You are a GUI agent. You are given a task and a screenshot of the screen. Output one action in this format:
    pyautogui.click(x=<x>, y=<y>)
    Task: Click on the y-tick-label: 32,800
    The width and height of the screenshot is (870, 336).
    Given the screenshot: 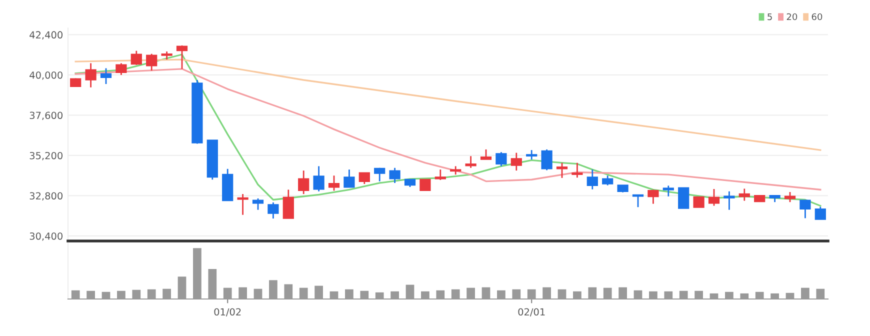 What is the action you would take?
    pyautogui.click(x=46, y=196)
    